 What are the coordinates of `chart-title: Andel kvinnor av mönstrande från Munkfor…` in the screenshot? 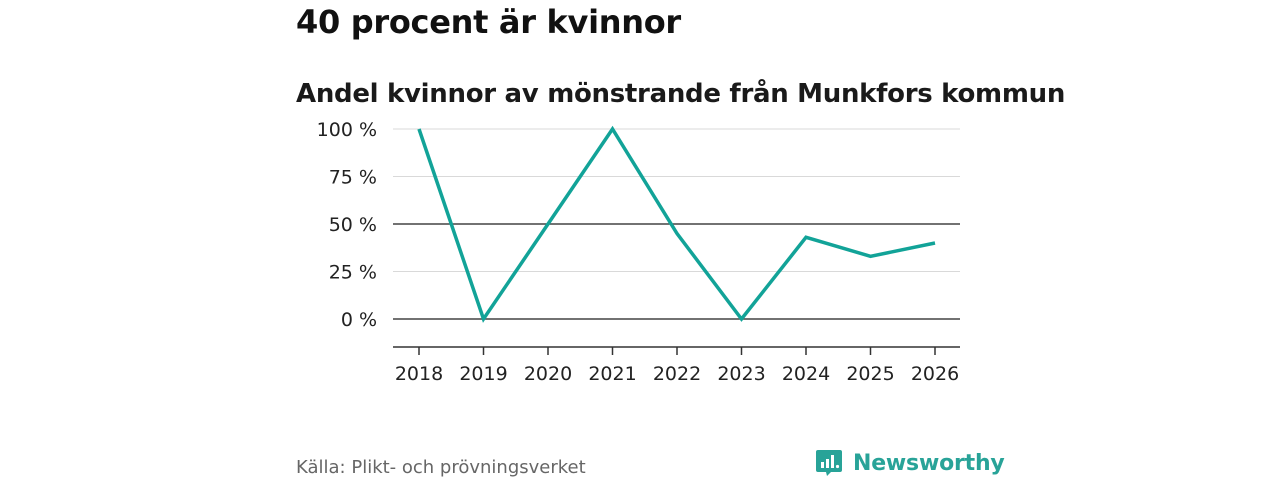 It's located at (681, 94).